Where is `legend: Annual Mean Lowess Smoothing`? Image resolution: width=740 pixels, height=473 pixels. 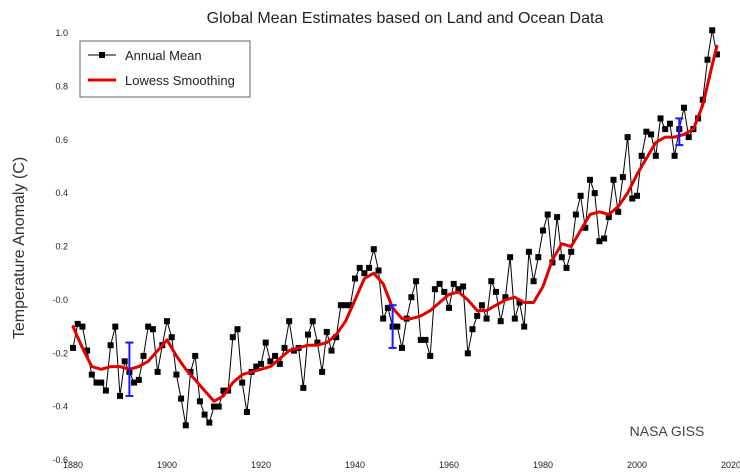 legend: Annual Mean Lowess Smoothing is located at coordinates (165, 69).